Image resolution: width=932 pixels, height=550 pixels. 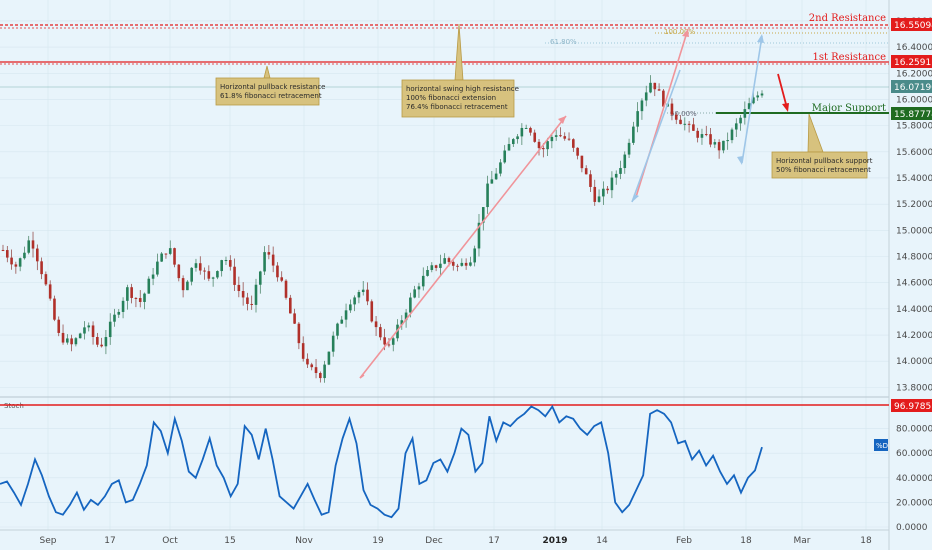 What do you see at coordinates (433, 541) in the screenshot?
I see `date-tick-label: Dec` at bounding box center [433, 541].